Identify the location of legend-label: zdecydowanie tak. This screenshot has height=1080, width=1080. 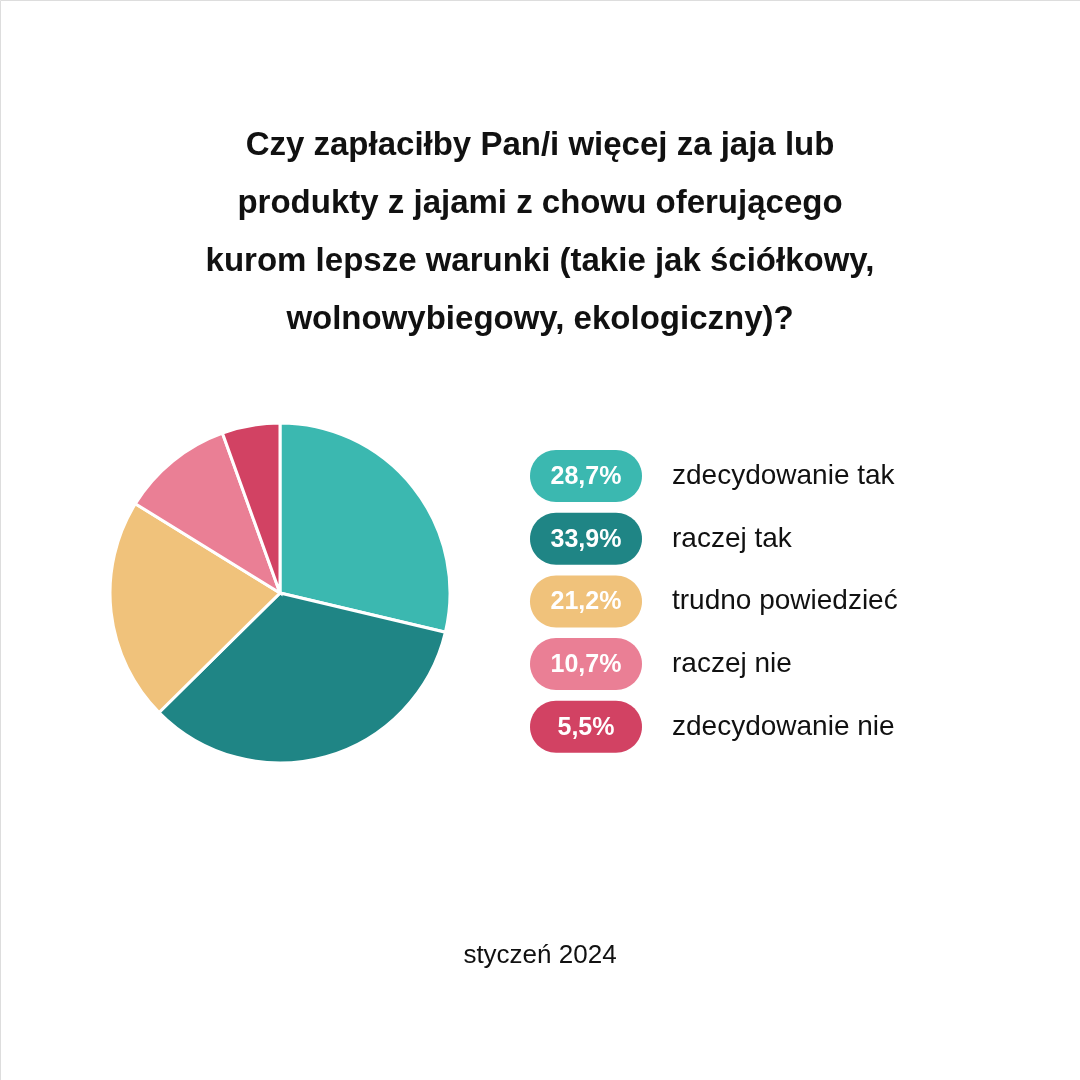
(784, 474).